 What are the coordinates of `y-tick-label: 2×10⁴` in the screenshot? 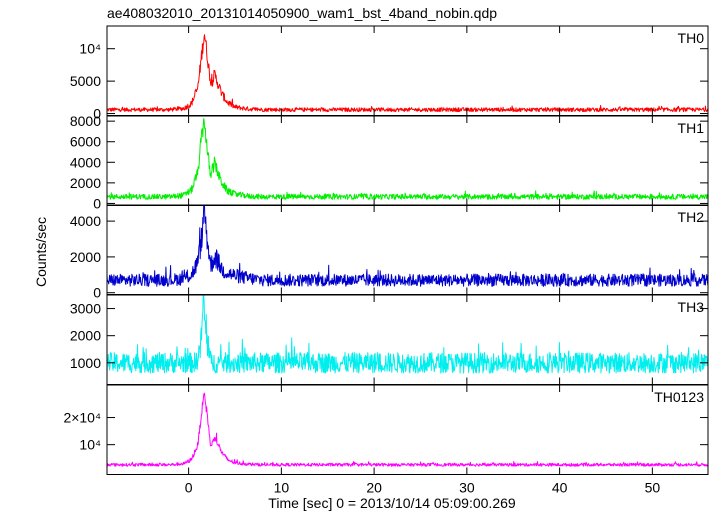 It's located at (82, 418).